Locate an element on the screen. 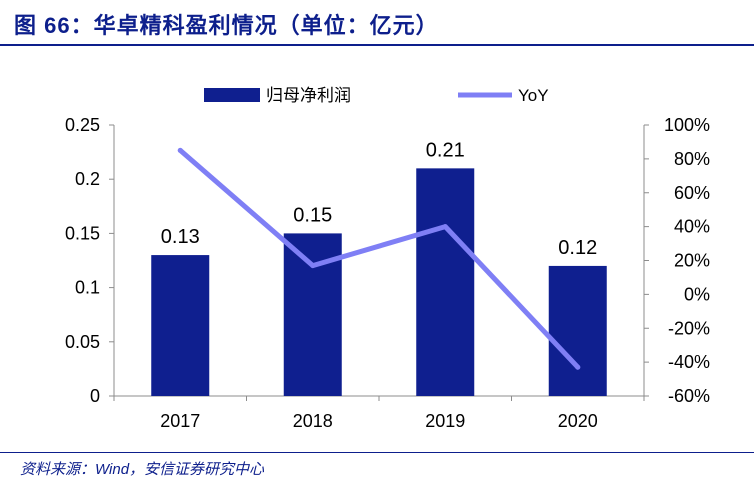 The image size is (754, 498). bar-data-label: 0.13 is located at coordinates (180, 237).